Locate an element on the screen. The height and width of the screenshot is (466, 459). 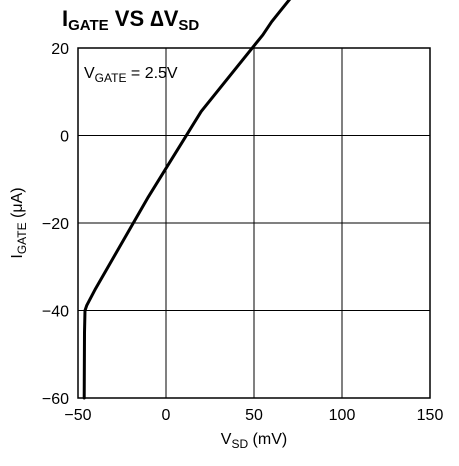
y-axis-label: IGATE (μA) is located at coordinates (19, 222).